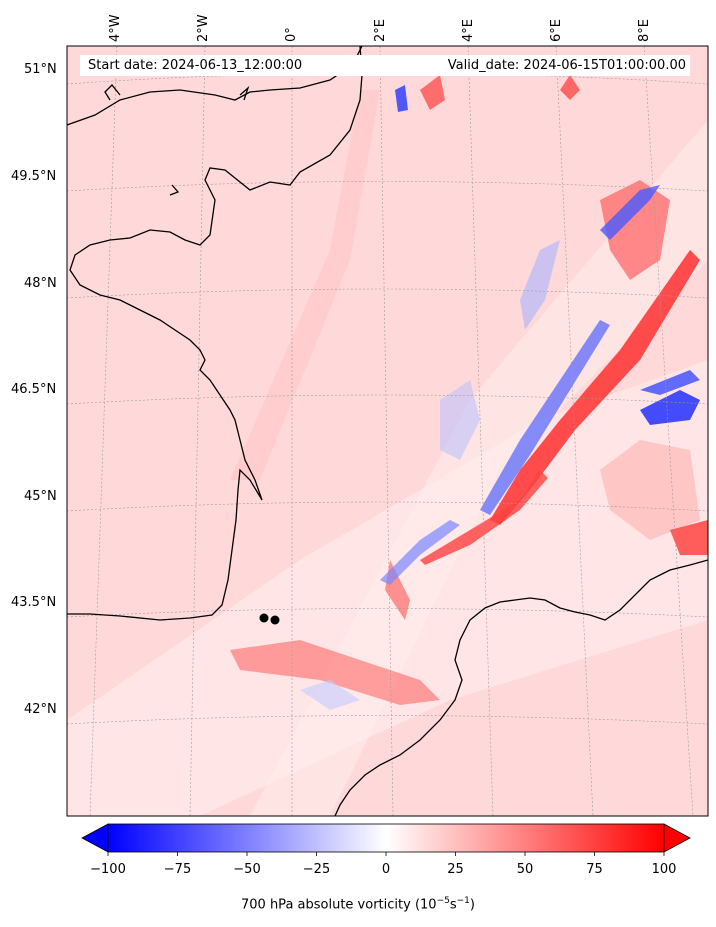 This screenshot has height=927, width=716. What do you see at coordinates (380, 30) in the screenshot?
I see `lon-label: 2°E` at bounding box center [380, 30].